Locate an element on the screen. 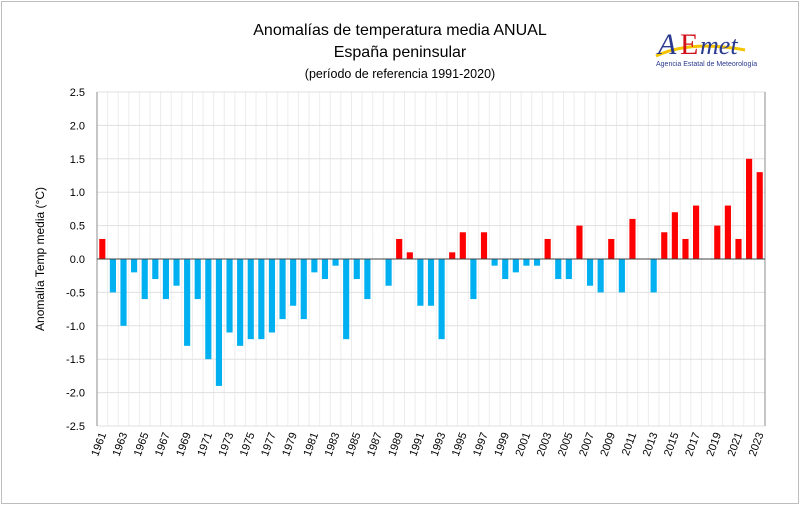  bar-2005 is located at coordinates (568, 269).